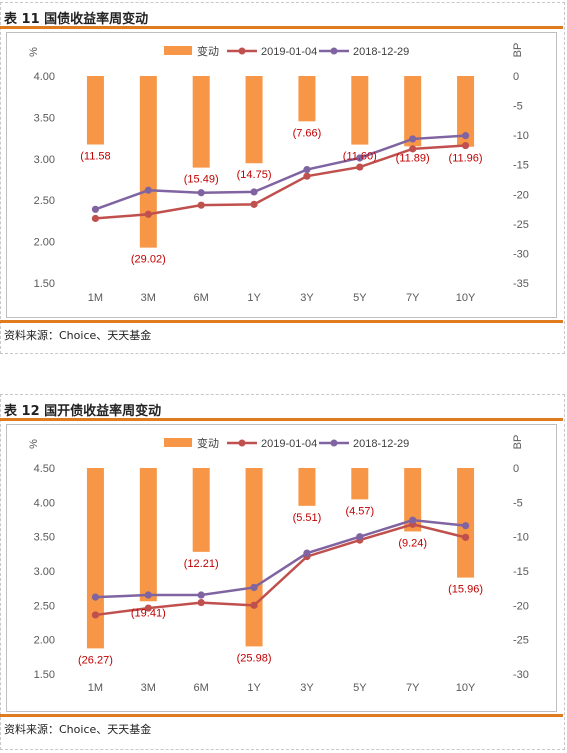  What do you see at coordinates (76, 19) in the screenshot?
I see `panel-title: 表 11 国债收益率周变动` at bounding box center [76, 19].